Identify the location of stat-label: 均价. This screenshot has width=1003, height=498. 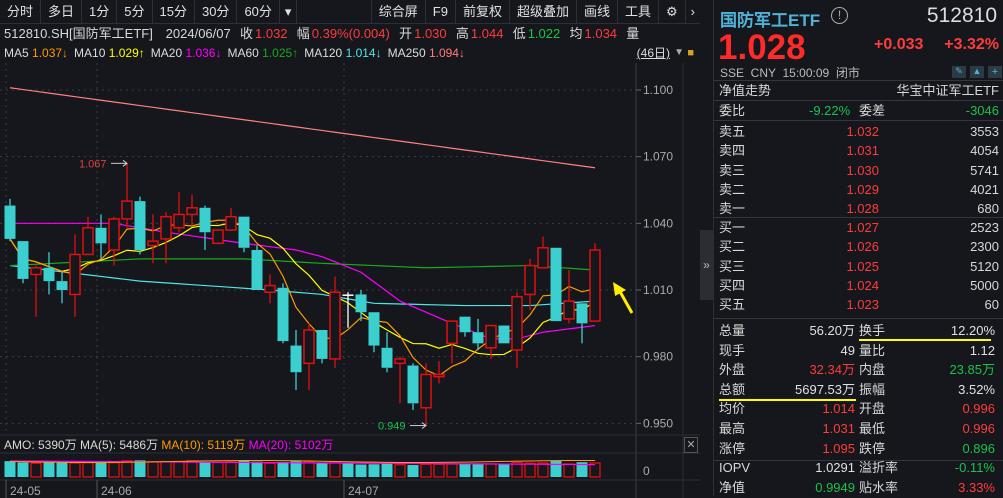
(732, 409).